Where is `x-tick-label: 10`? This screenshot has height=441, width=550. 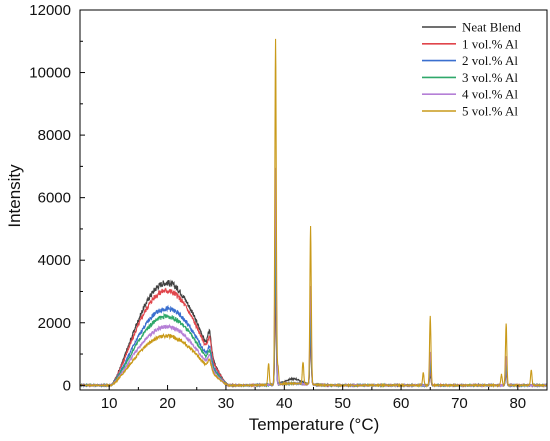
x-tick-label: 10 is located at coordinates (109, 403).